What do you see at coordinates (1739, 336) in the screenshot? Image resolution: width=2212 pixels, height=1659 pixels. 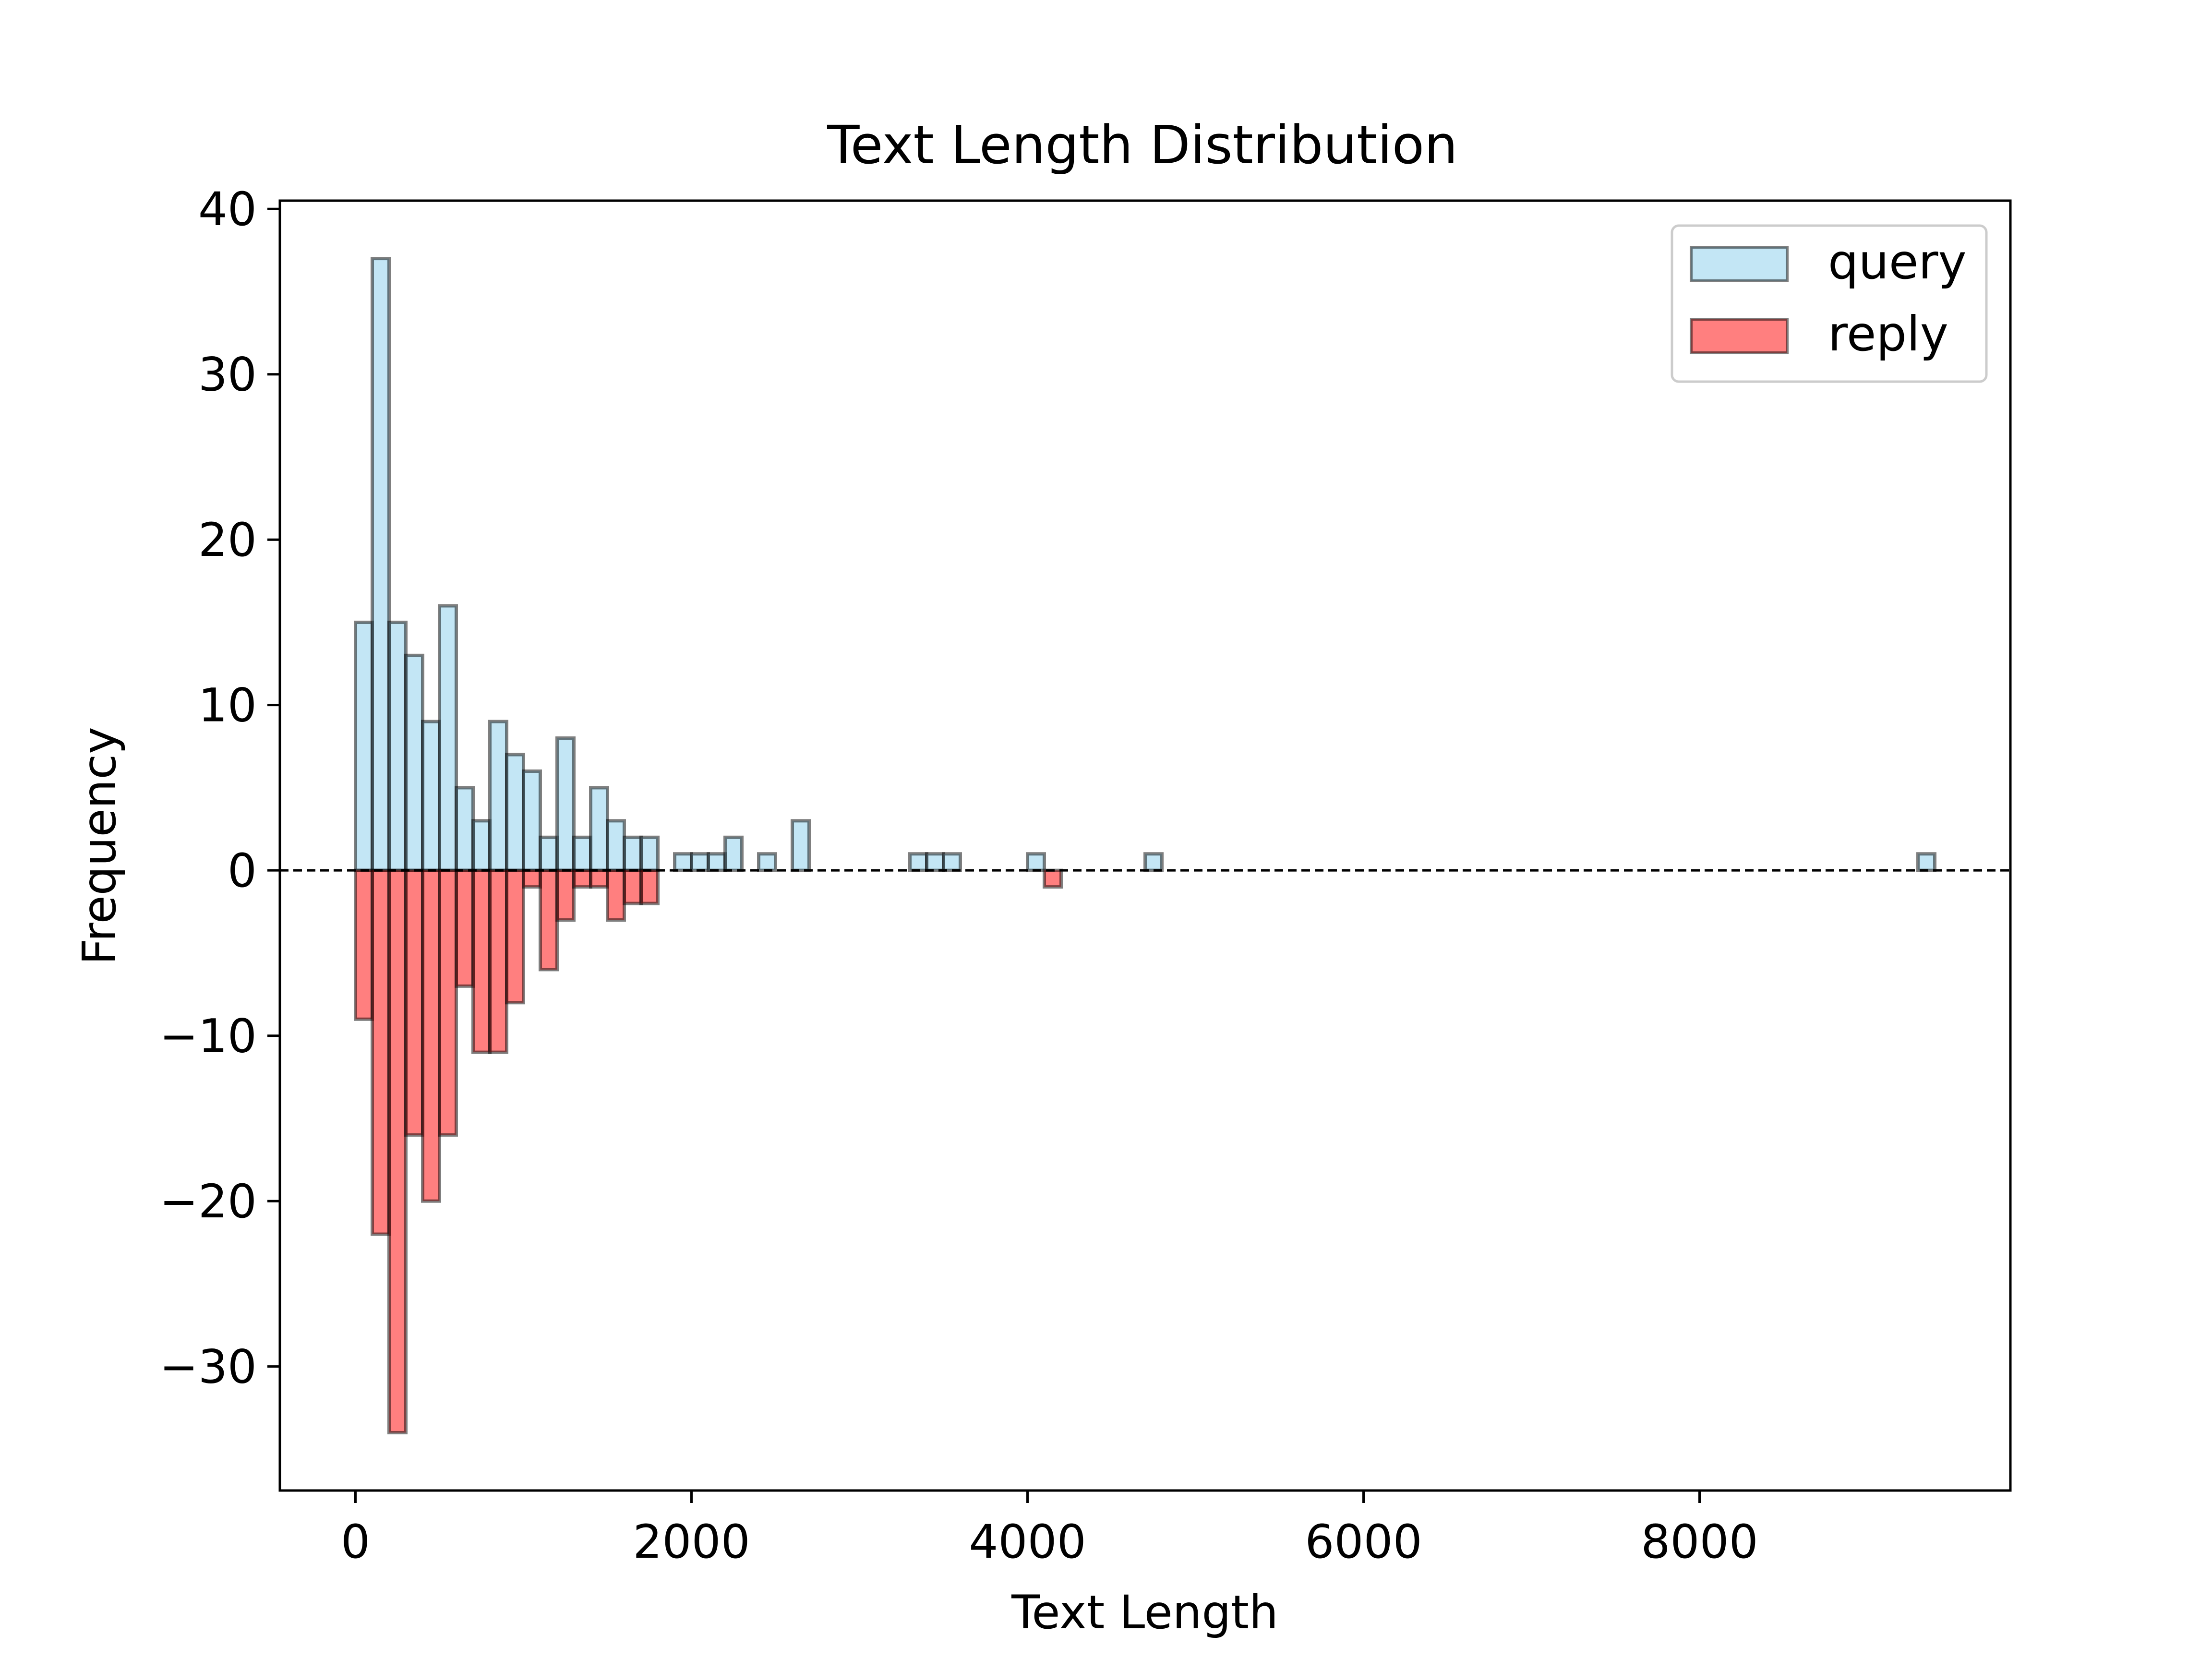 I see `legend-swatch-reply` at bounding box center [1739, 336].